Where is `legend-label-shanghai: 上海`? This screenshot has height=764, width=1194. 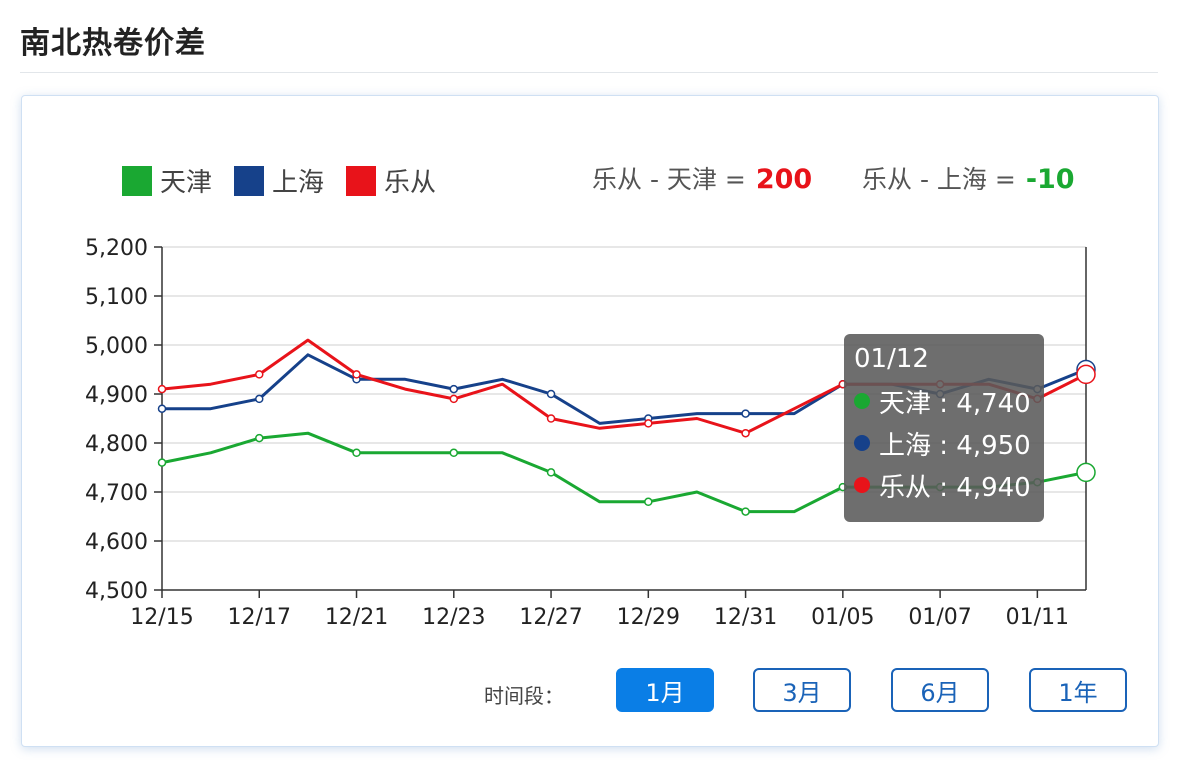 legend-label-shanghai: 上海 is located at coordinates (298, 183).